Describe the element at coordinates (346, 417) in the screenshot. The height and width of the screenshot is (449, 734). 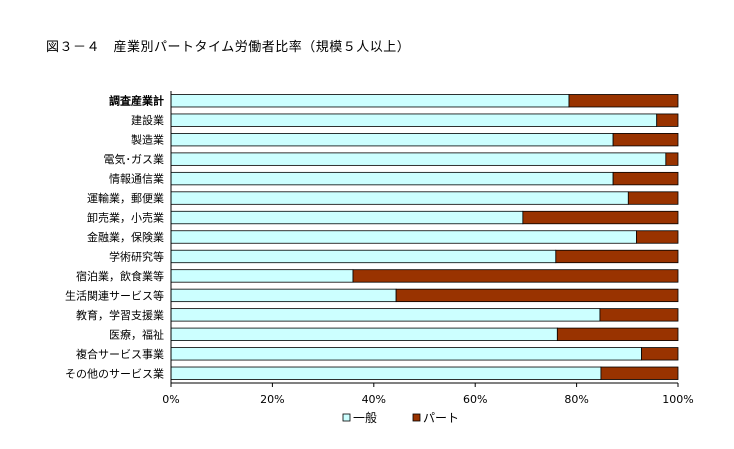
I see `legend-swatch-ippan` at that location.